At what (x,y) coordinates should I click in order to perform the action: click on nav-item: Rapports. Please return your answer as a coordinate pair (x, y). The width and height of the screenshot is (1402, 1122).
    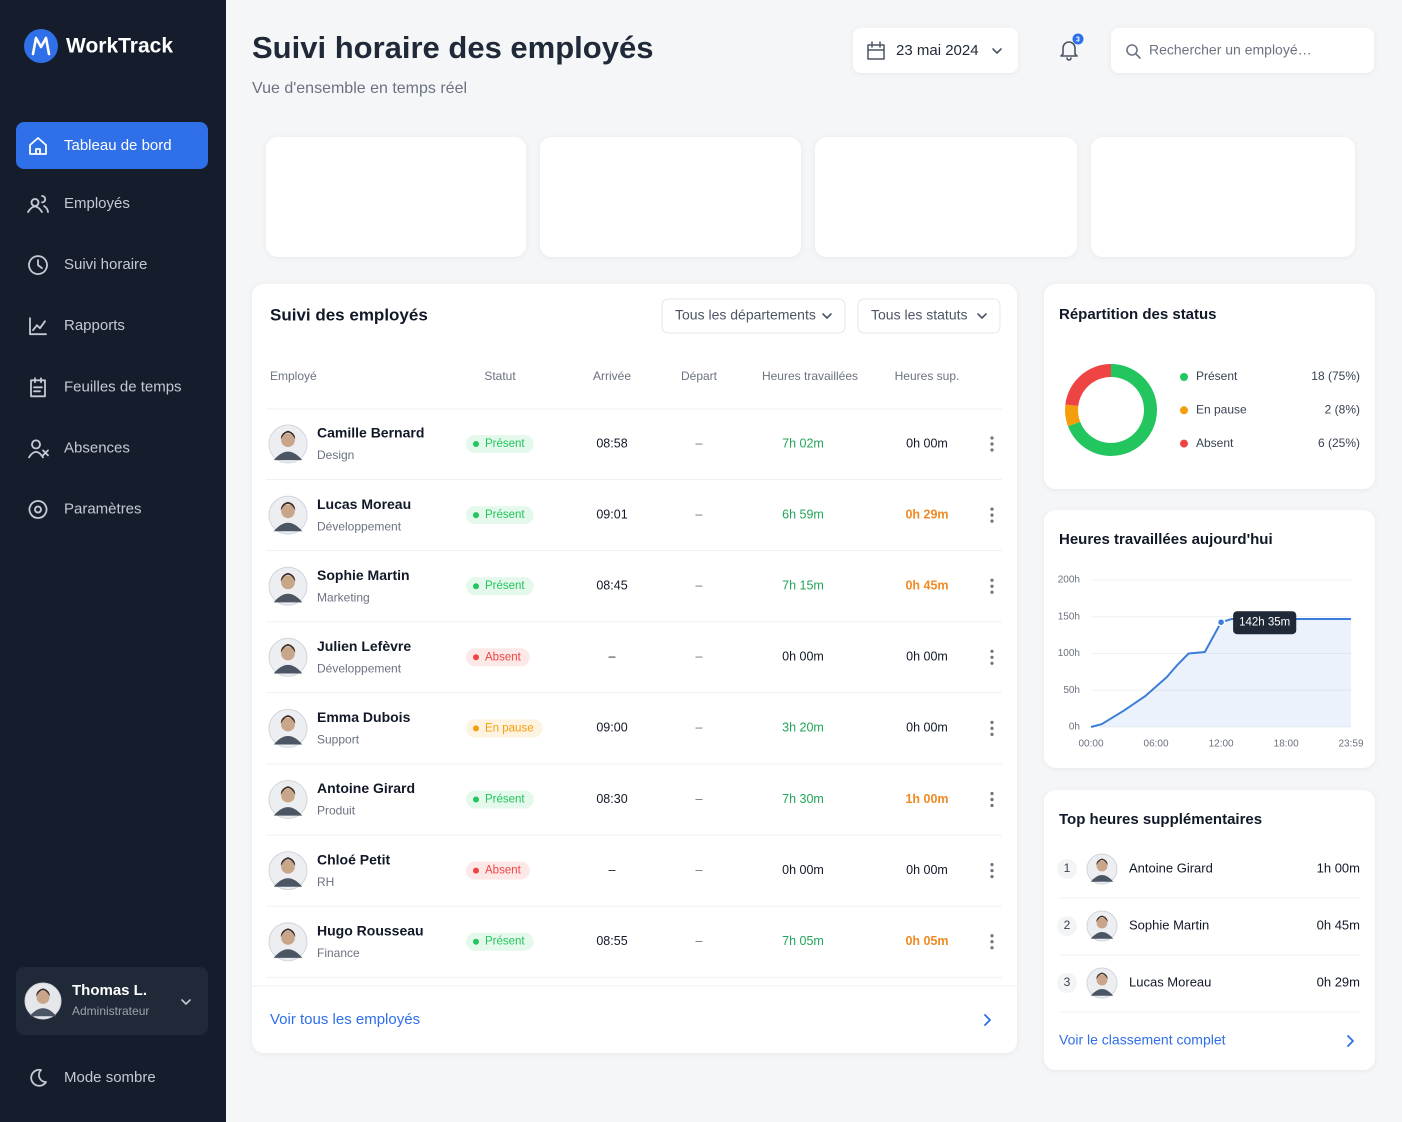
    Looking at the image, I should click on (77, 326).